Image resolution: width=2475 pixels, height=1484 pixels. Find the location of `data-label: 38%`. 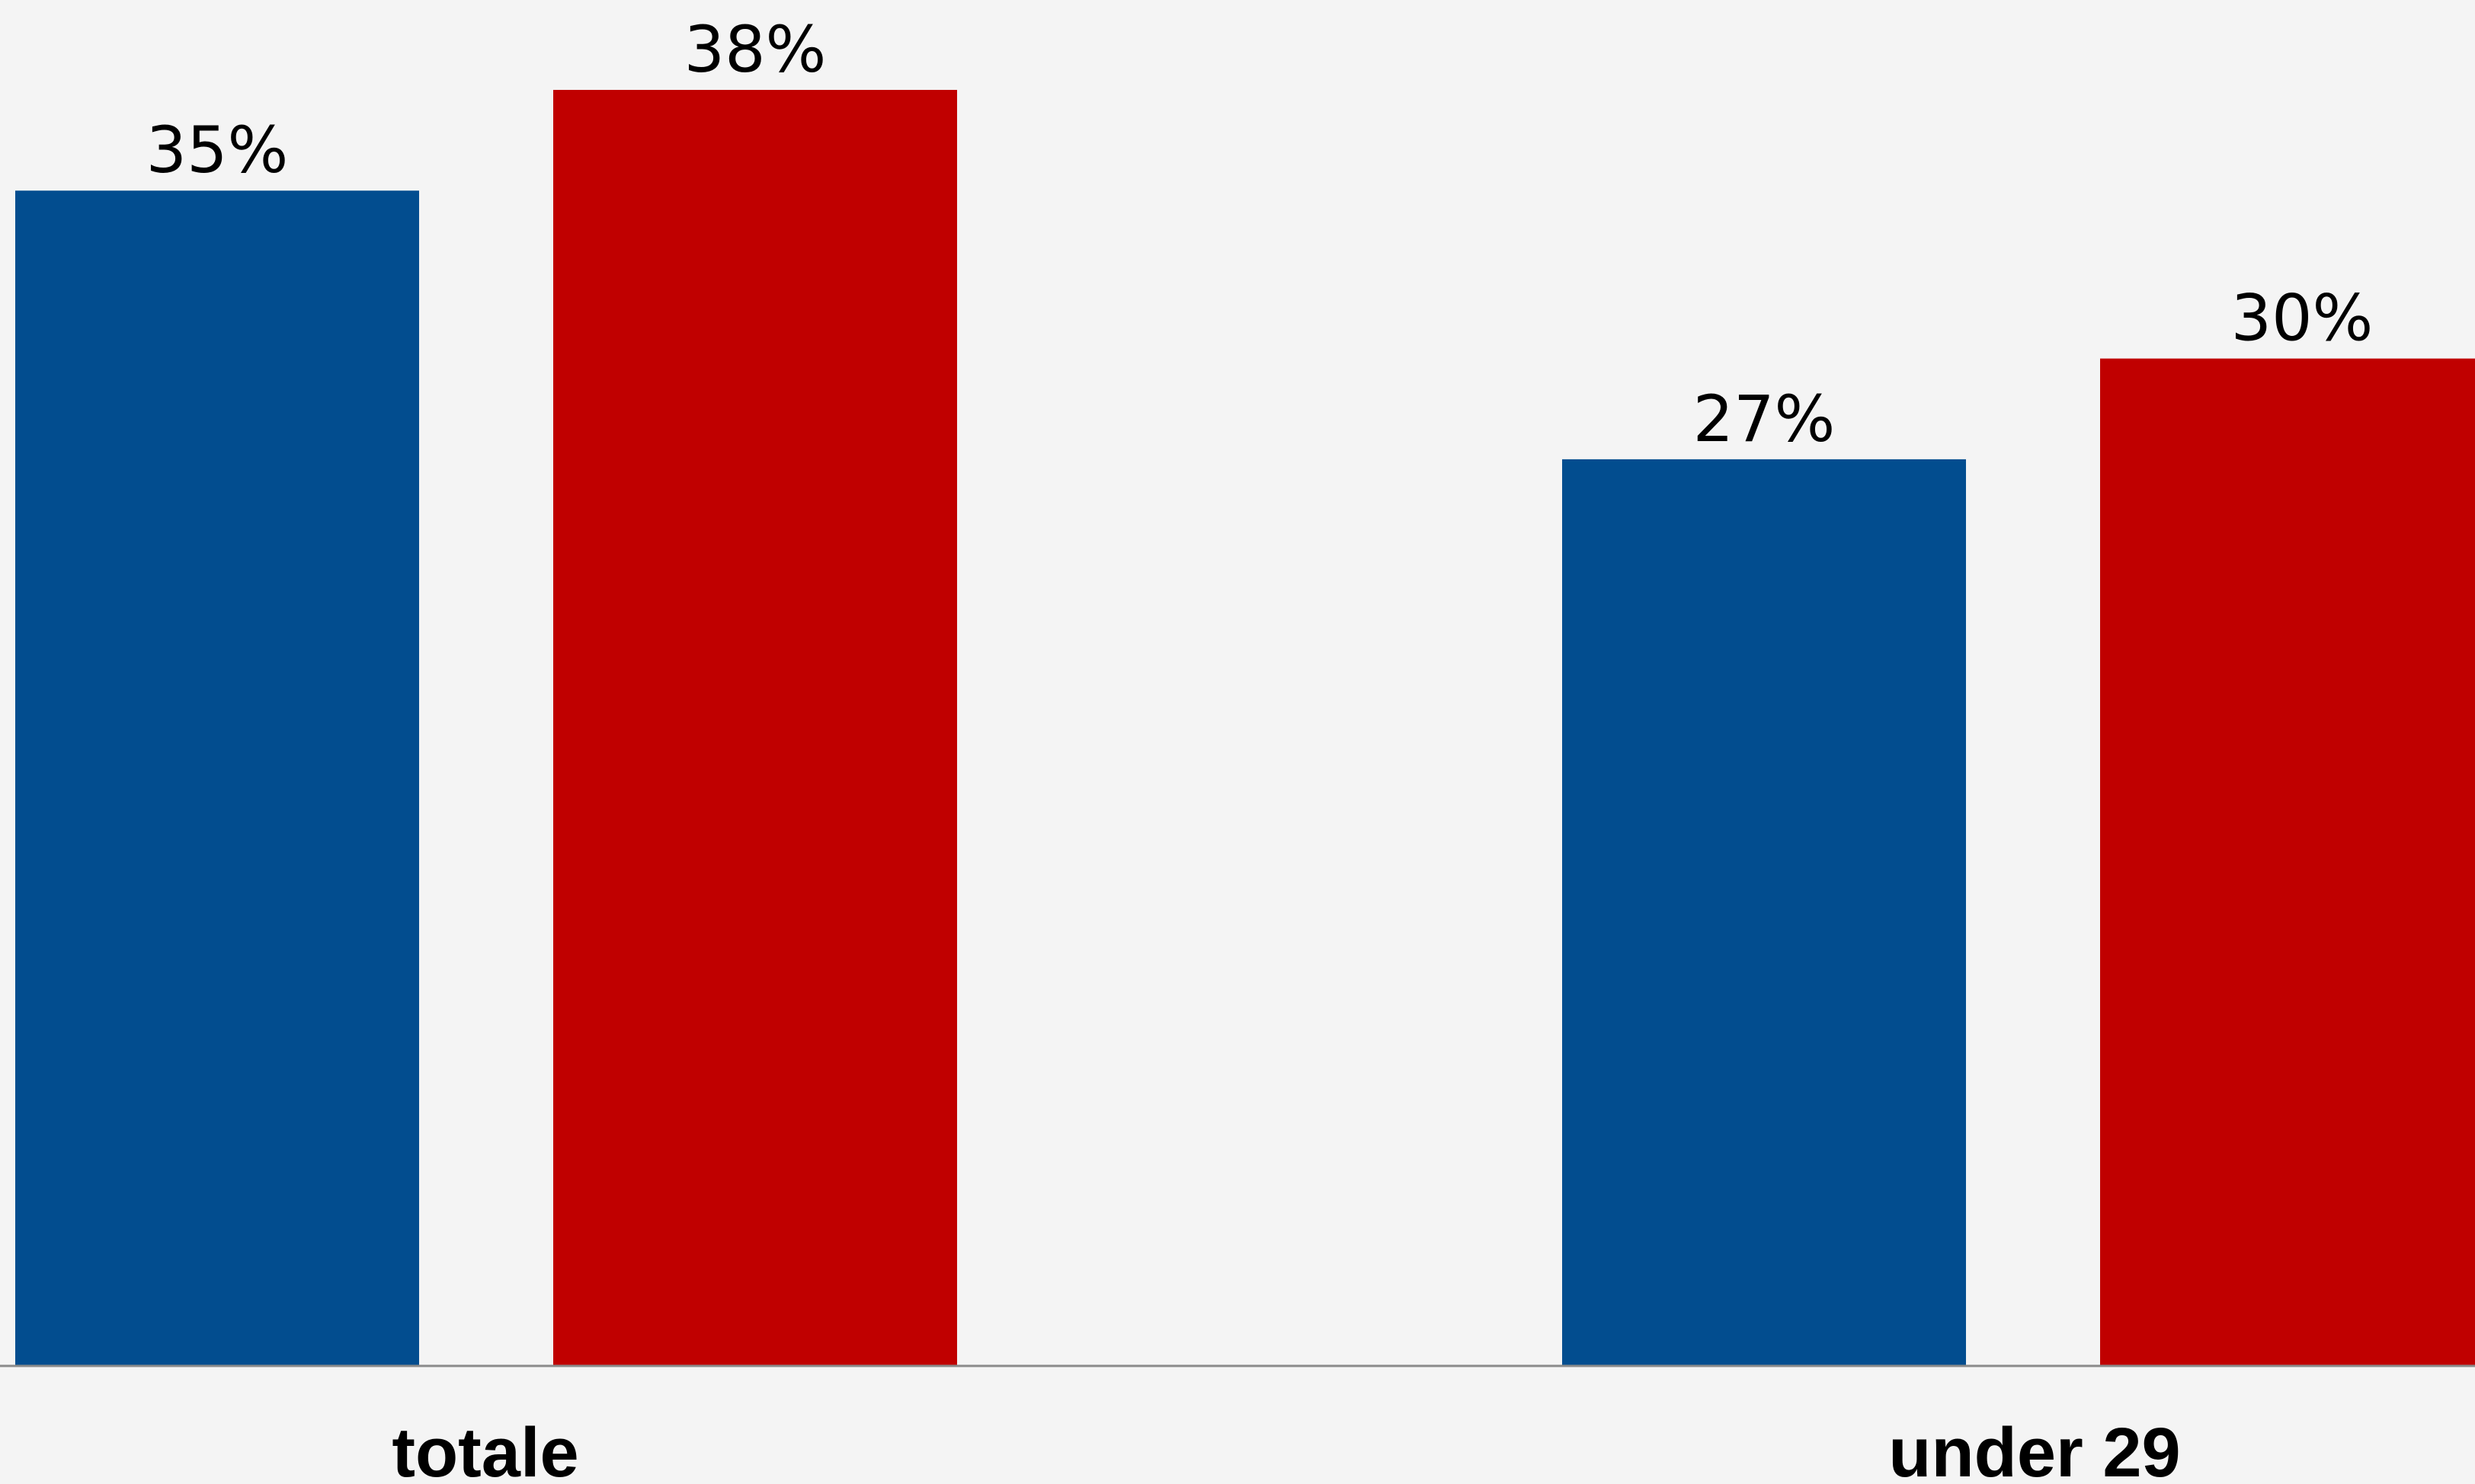

data-label: 38% is located at coordinates (755, 49).